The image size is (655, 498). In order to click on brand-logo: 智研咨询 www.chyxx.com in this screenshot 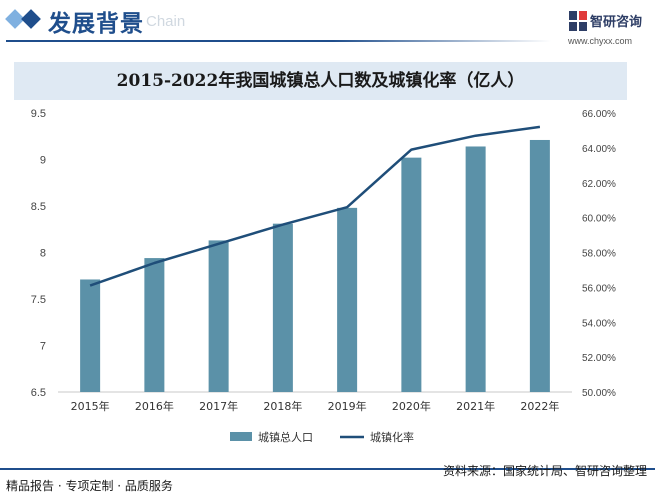, I will do `click(610, 28)`.